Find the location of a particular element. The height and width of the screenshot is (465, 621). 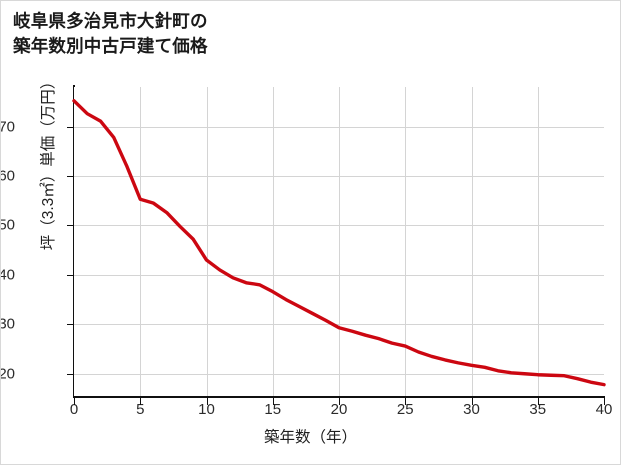

page-title: 岐阜県多治見市大針町の 築年数別中古戸建て価格 is located at coordinates (110, 33).